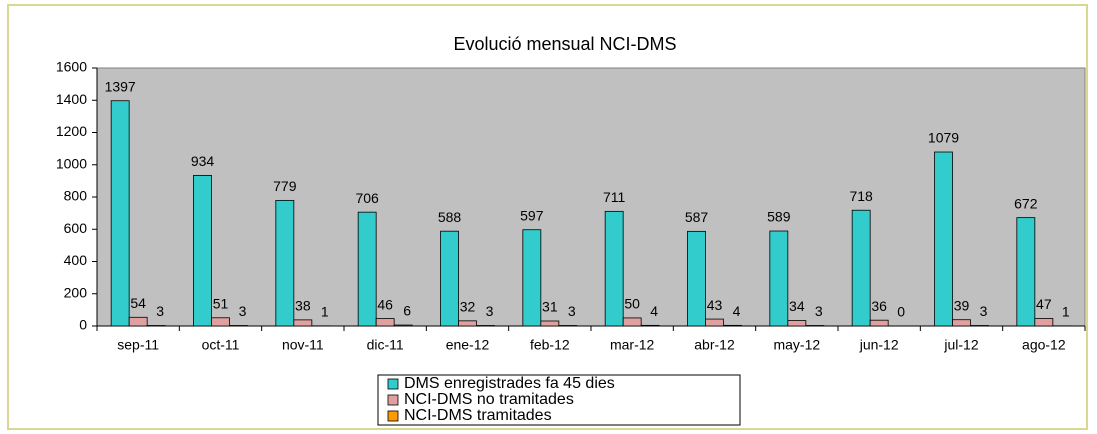 The image size is (1097, 434). I want to click on data-label: 34, so click(797, 306).